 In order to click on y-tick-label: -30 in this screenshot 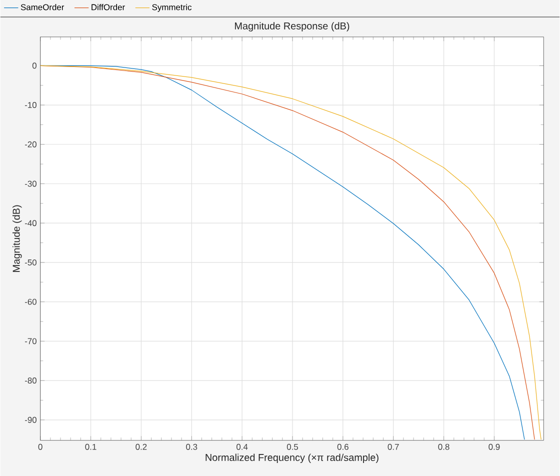, I will do `click(30, 183)`.